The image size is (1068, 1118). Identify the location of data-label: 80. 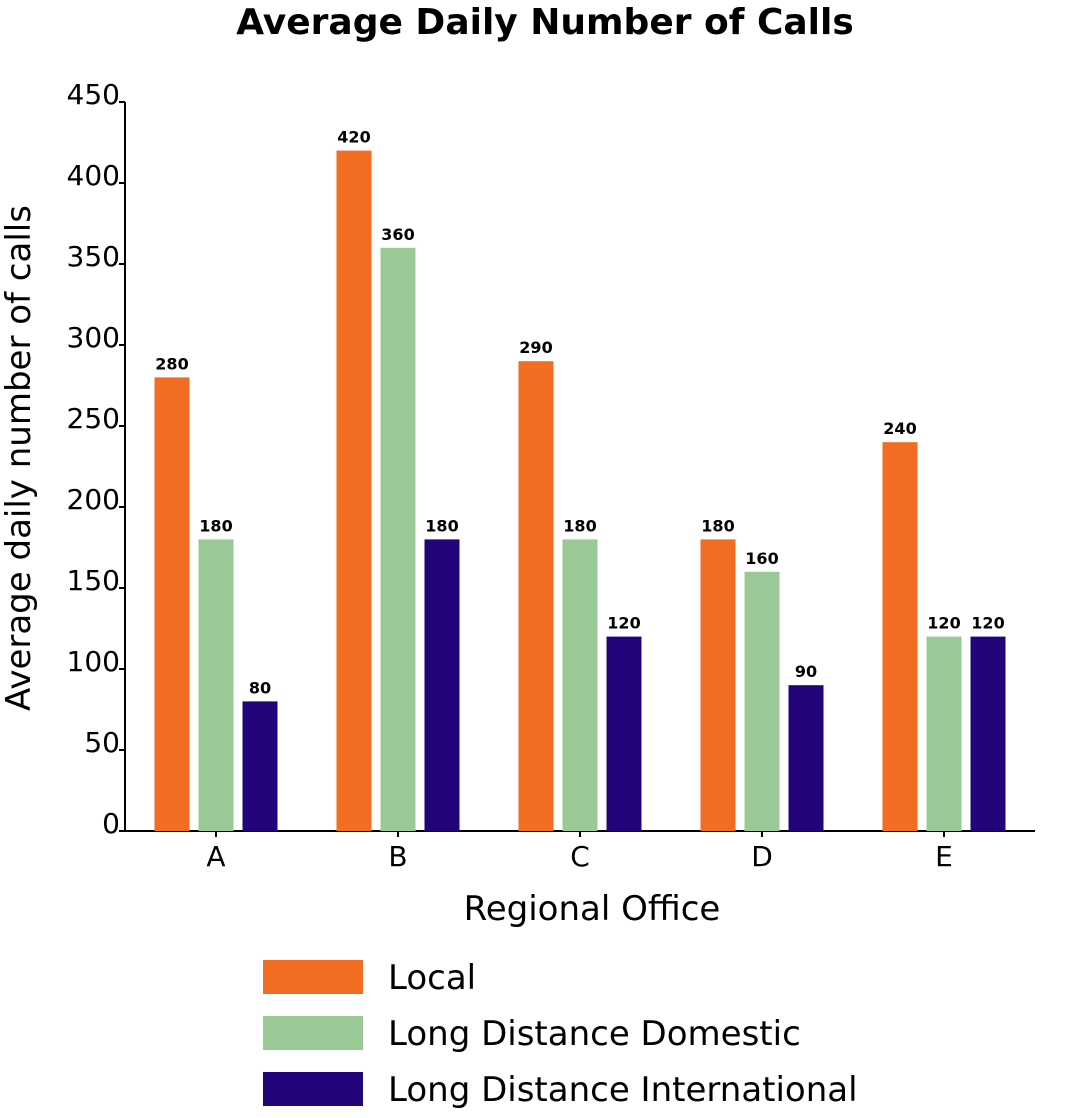
(260, 687).